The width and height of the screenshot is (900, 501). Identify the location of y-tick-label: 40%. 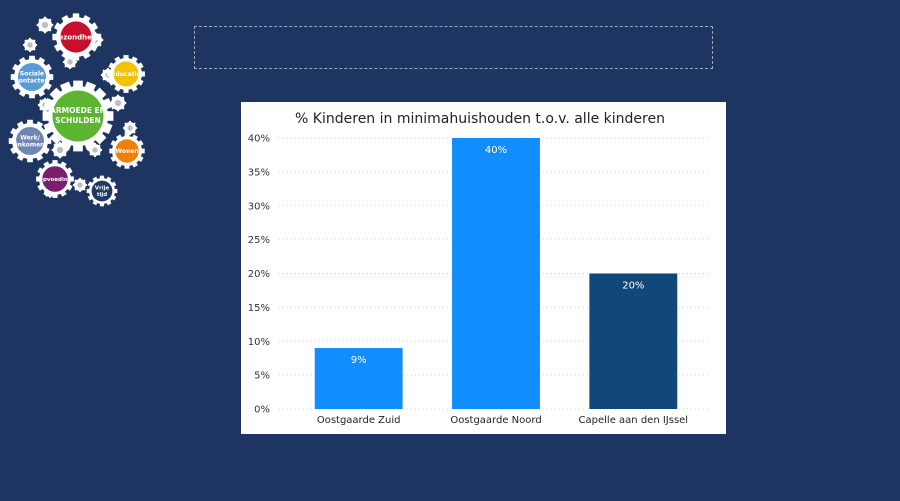
(259, 139).